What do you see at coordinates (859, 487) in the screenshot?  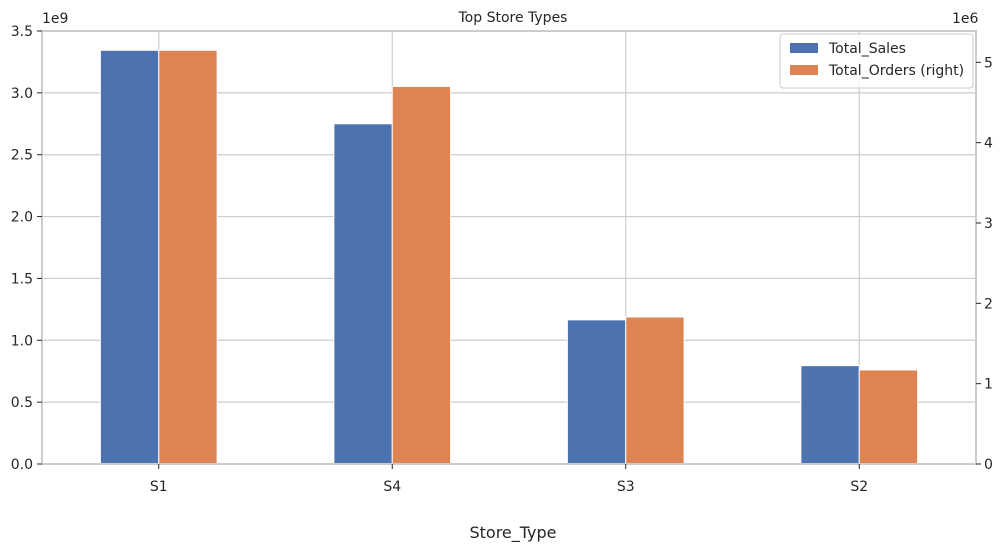 I see `x-axis-tick-label: S2` at bounding box center [859, 487].